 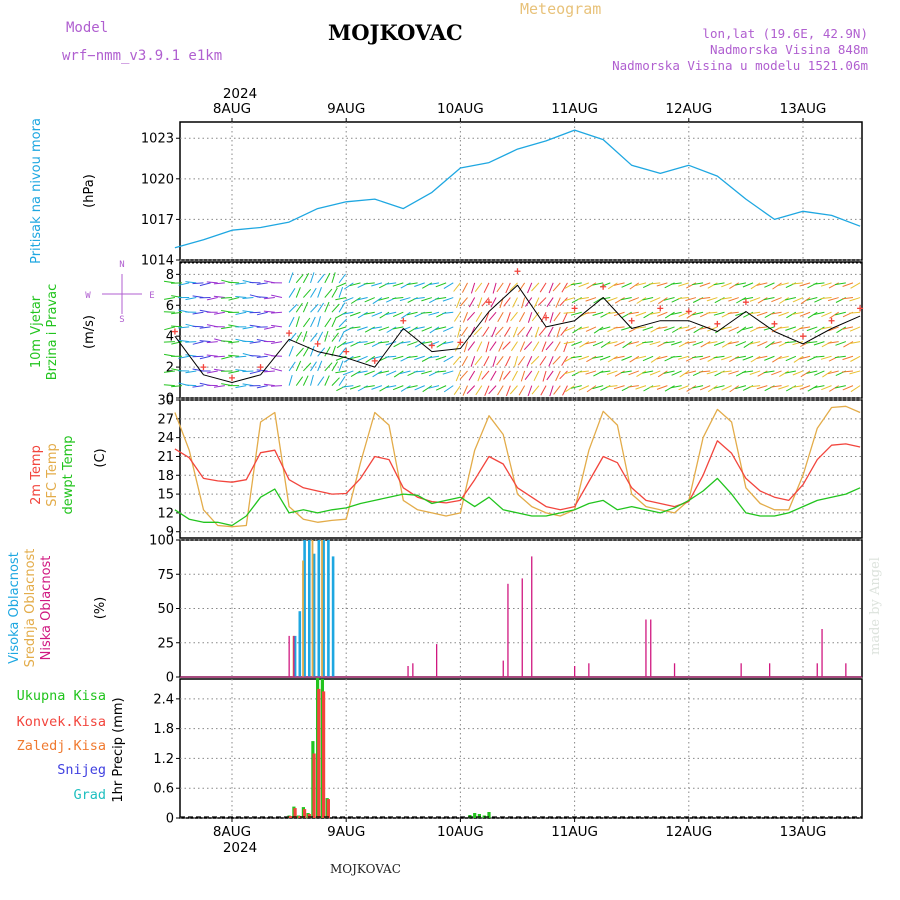 I want to click on dewpt-line, so click(x=517, y=502).